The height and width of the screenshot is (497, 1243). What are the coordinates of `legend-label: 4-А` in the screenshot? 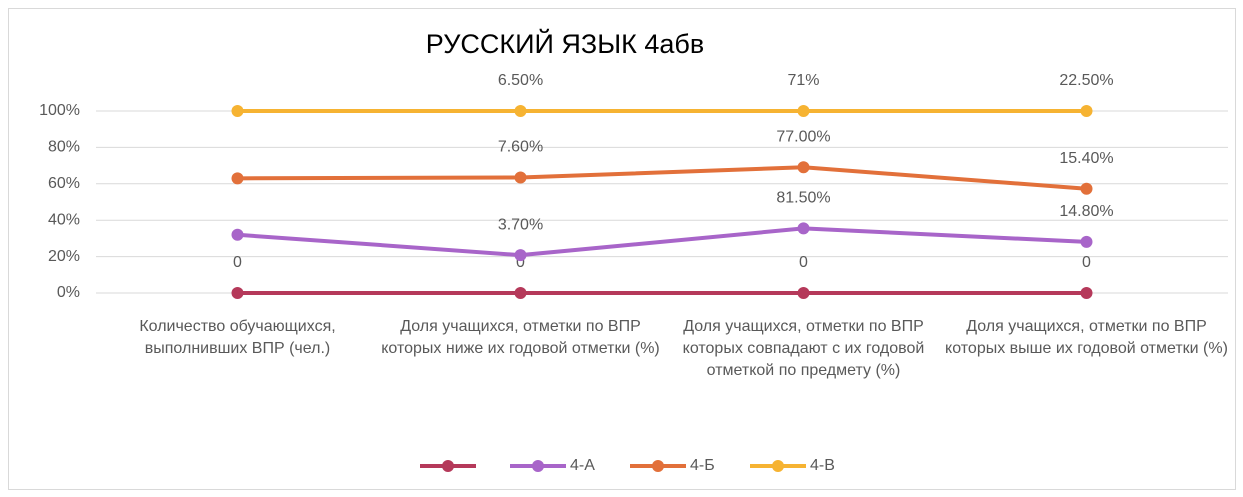 It's located at (582, 465).